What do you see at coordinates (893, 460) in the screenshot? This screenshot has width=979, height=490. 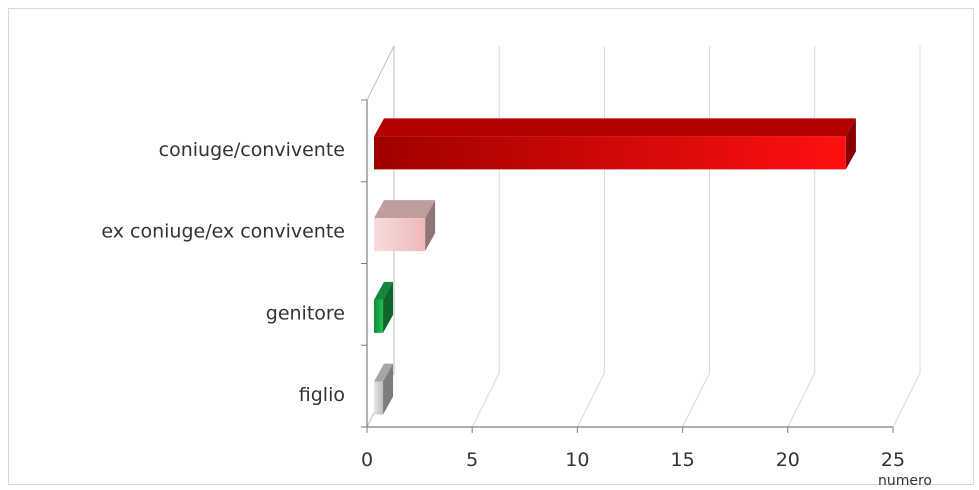 I see `x-tick-label: 25` at bounding box center [893, 460].